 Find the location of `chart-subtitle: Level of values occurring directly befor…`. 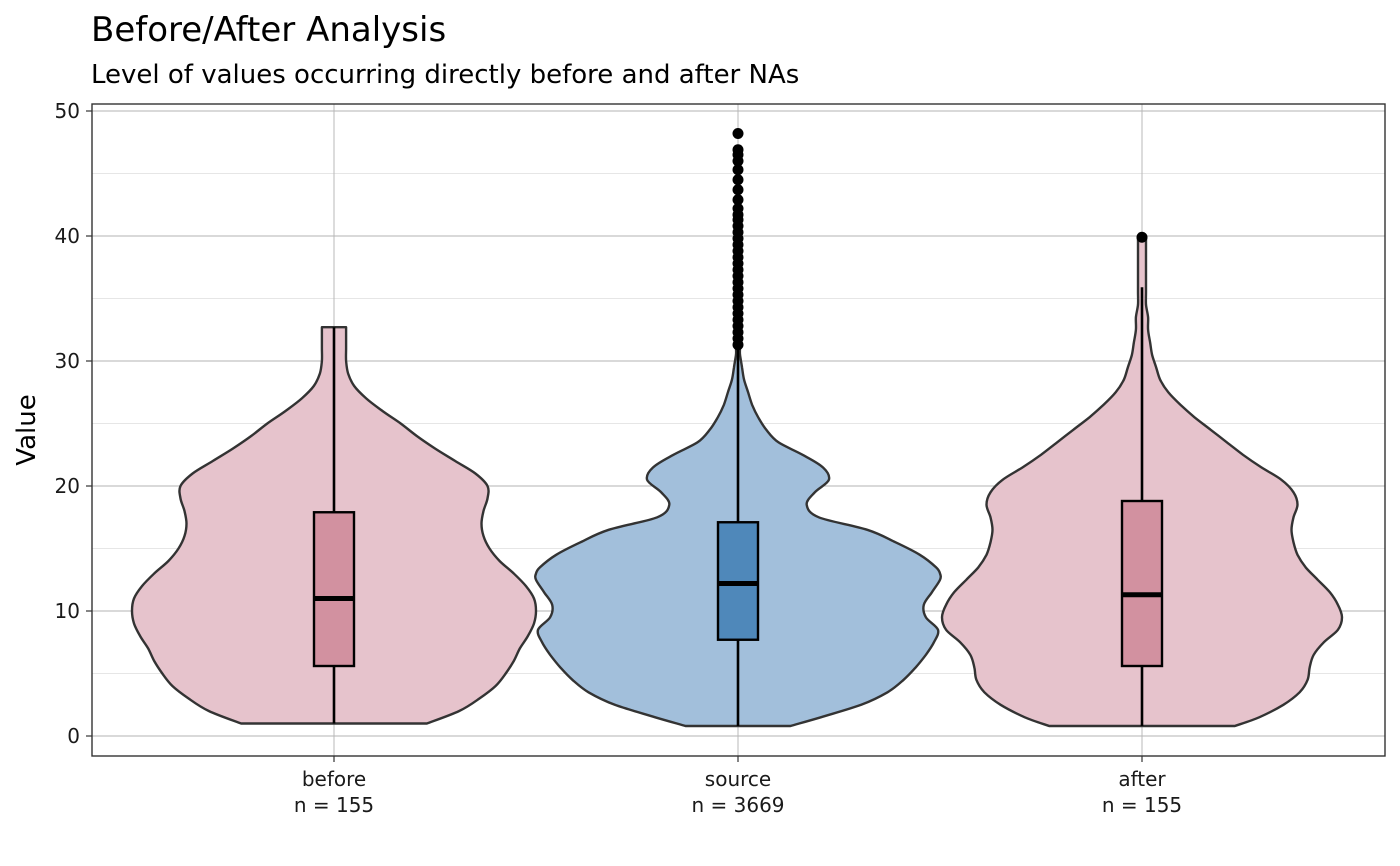

chart-subtitle: Level of values occurring directly befor… is located at coordinates (445, 75).